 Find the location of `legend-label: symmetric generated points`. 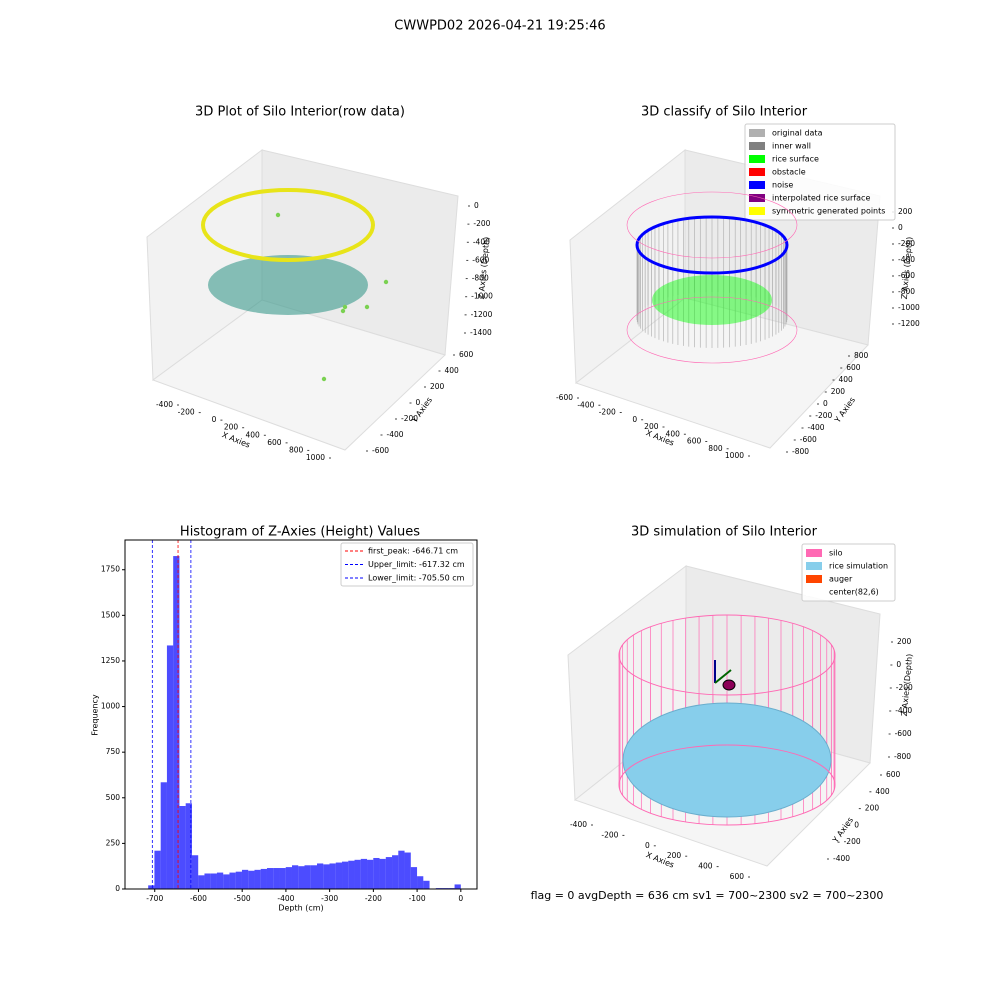

legend-label: symmetric generated points is located at coordinates (828, 211).